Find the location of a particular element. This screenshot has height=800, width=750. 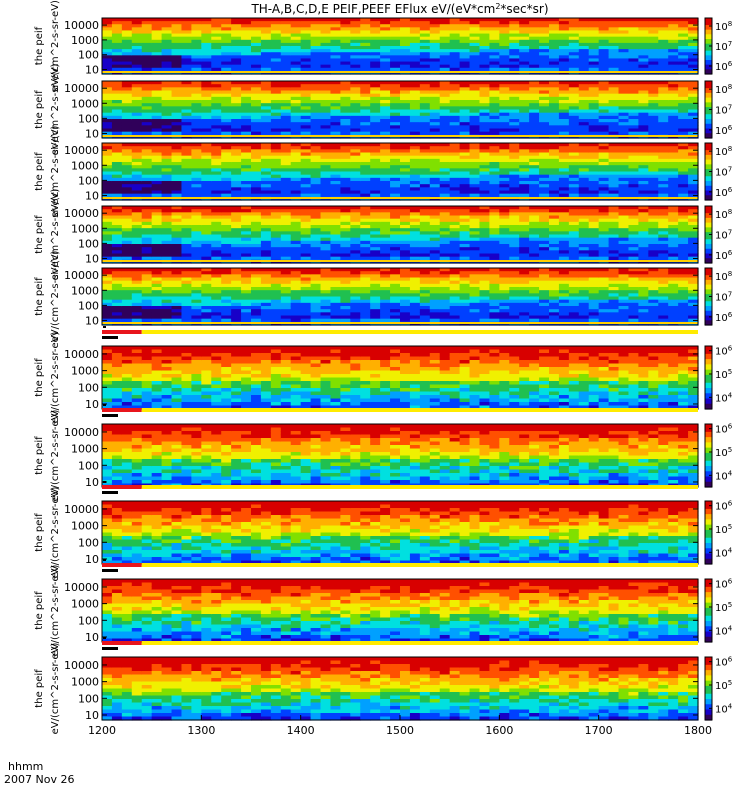

y-tick-label: 10000 is located at coordinates (81, 88).